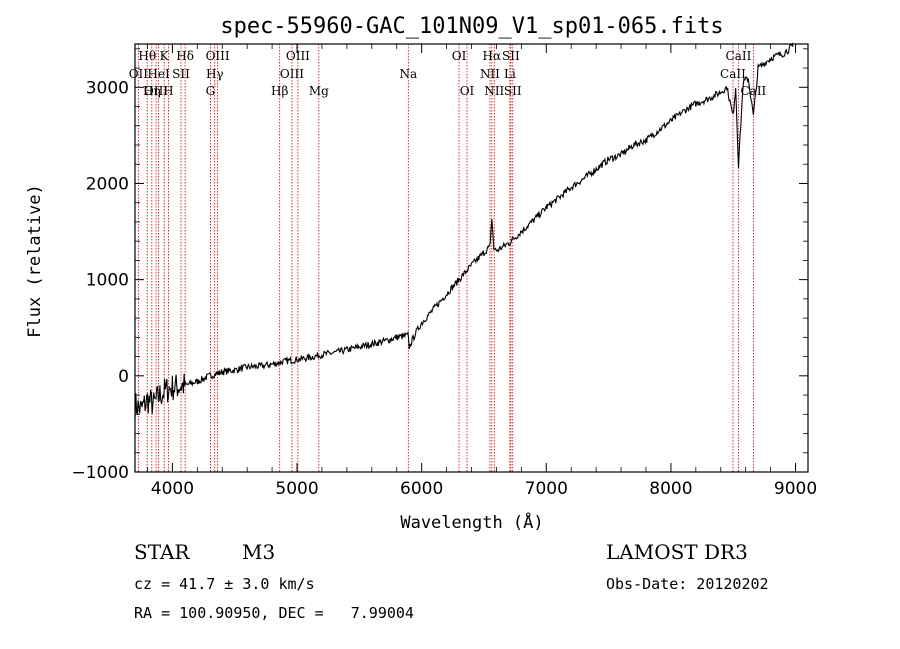  Describe the element at coordinates (546, 489) in the screenshot. I see `x-tick-label-3: 7000` at that location.